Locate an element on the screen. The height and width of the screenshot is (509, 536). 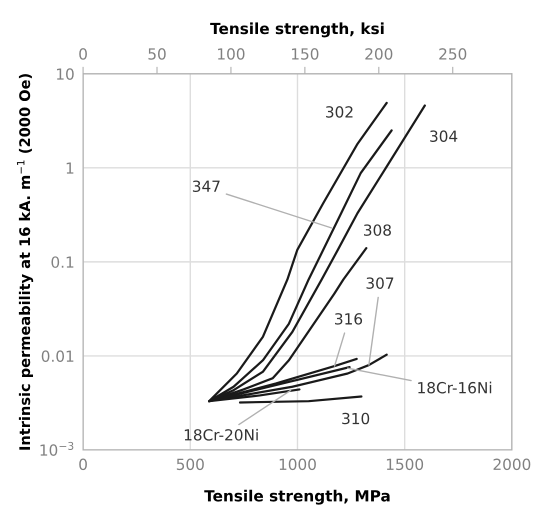
x2-tick-label: 200 is located at coordinates (378, 54).